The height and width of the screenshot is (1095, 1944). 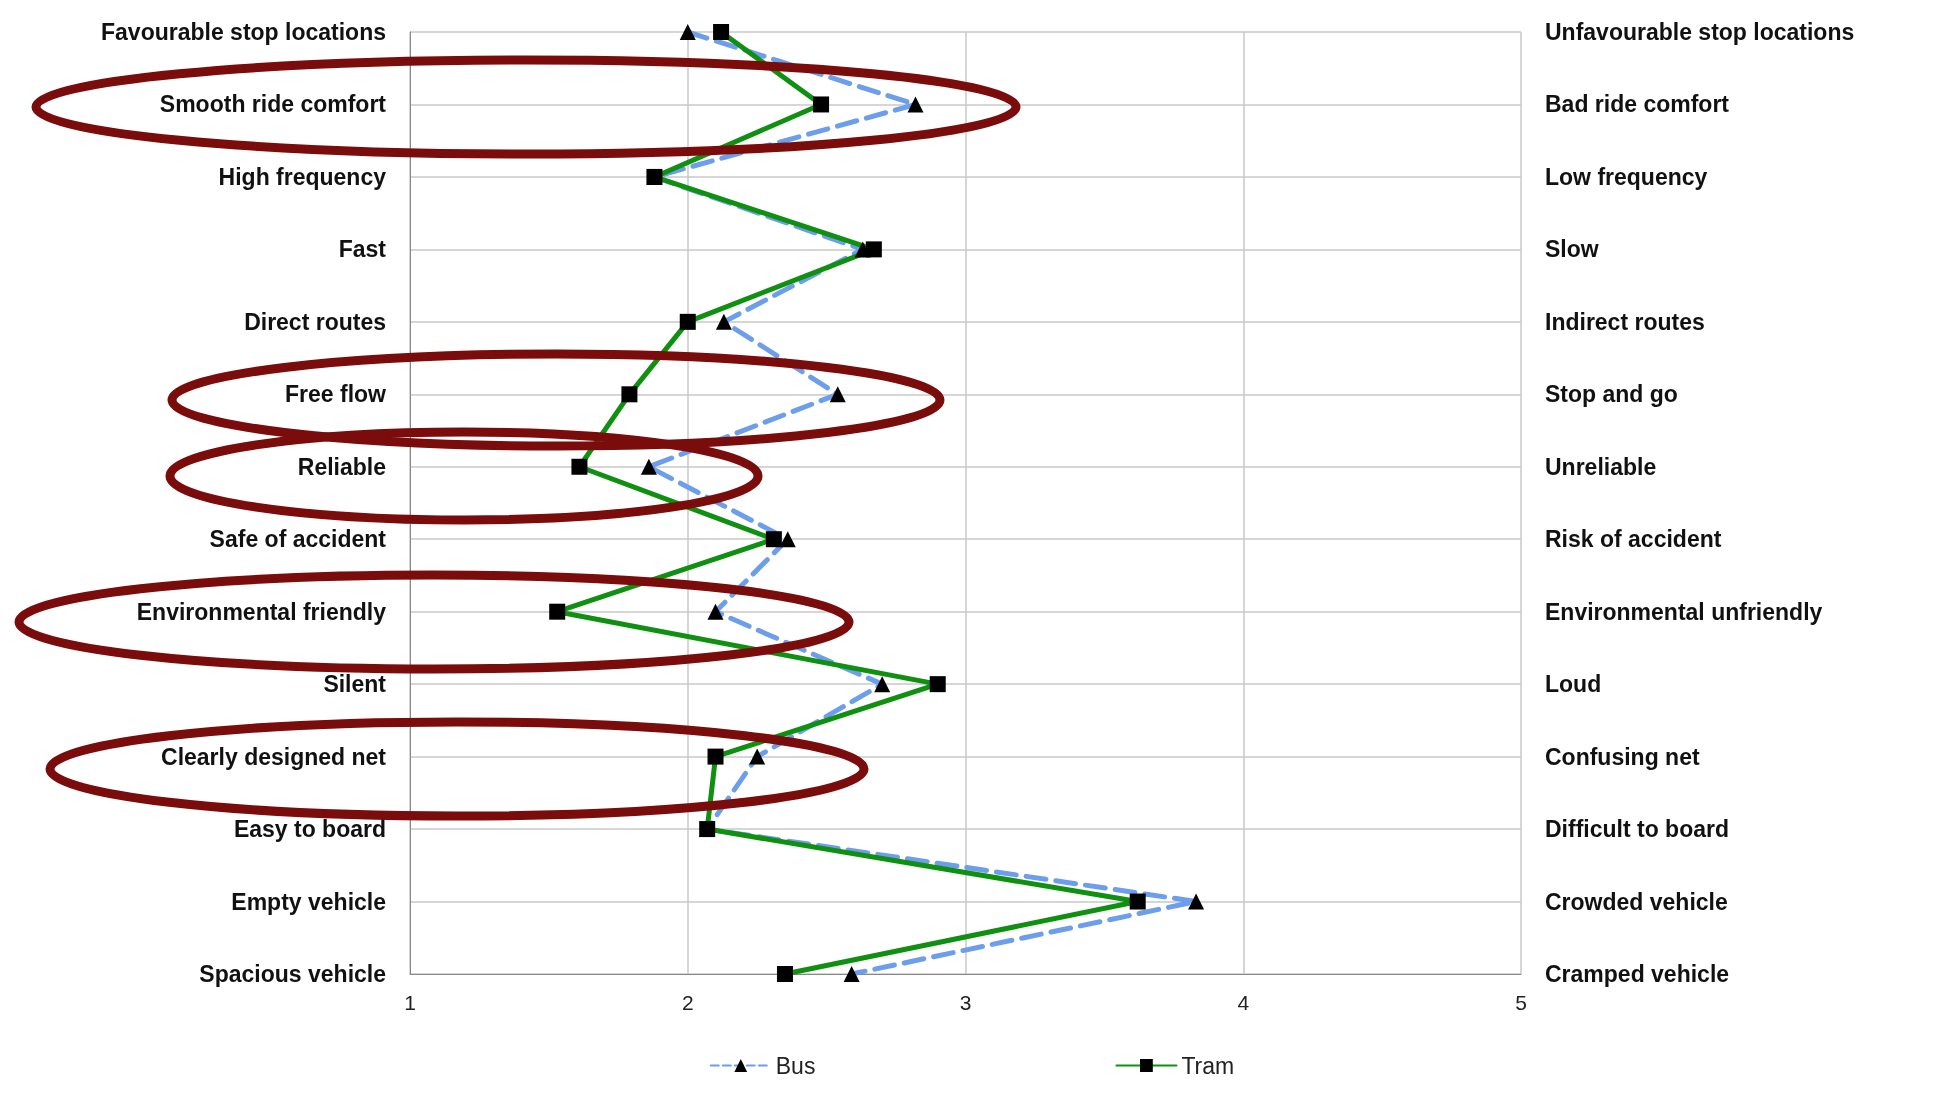 What do you see at coordinates (1637, 974) in the screenshot?
I see `y2-tick-label: Cramped vehicle` at bounding box center [1637, 974].